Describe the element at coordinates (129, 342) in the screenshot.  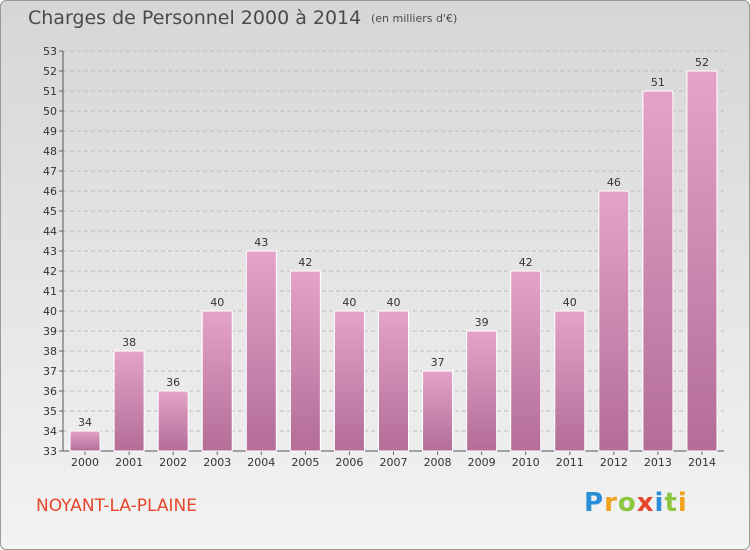
I see `data-label-2001: 38` at that location.